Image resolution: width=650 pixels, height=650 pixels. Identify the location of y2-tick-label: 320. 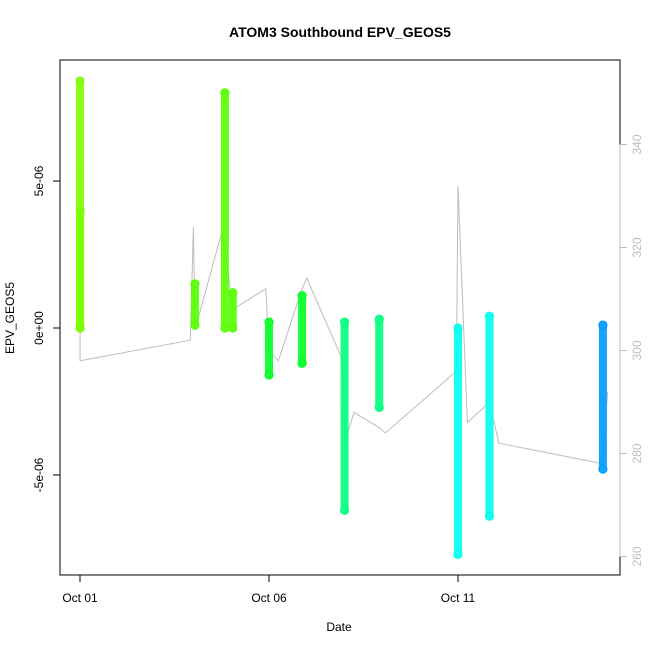
(637, 247).